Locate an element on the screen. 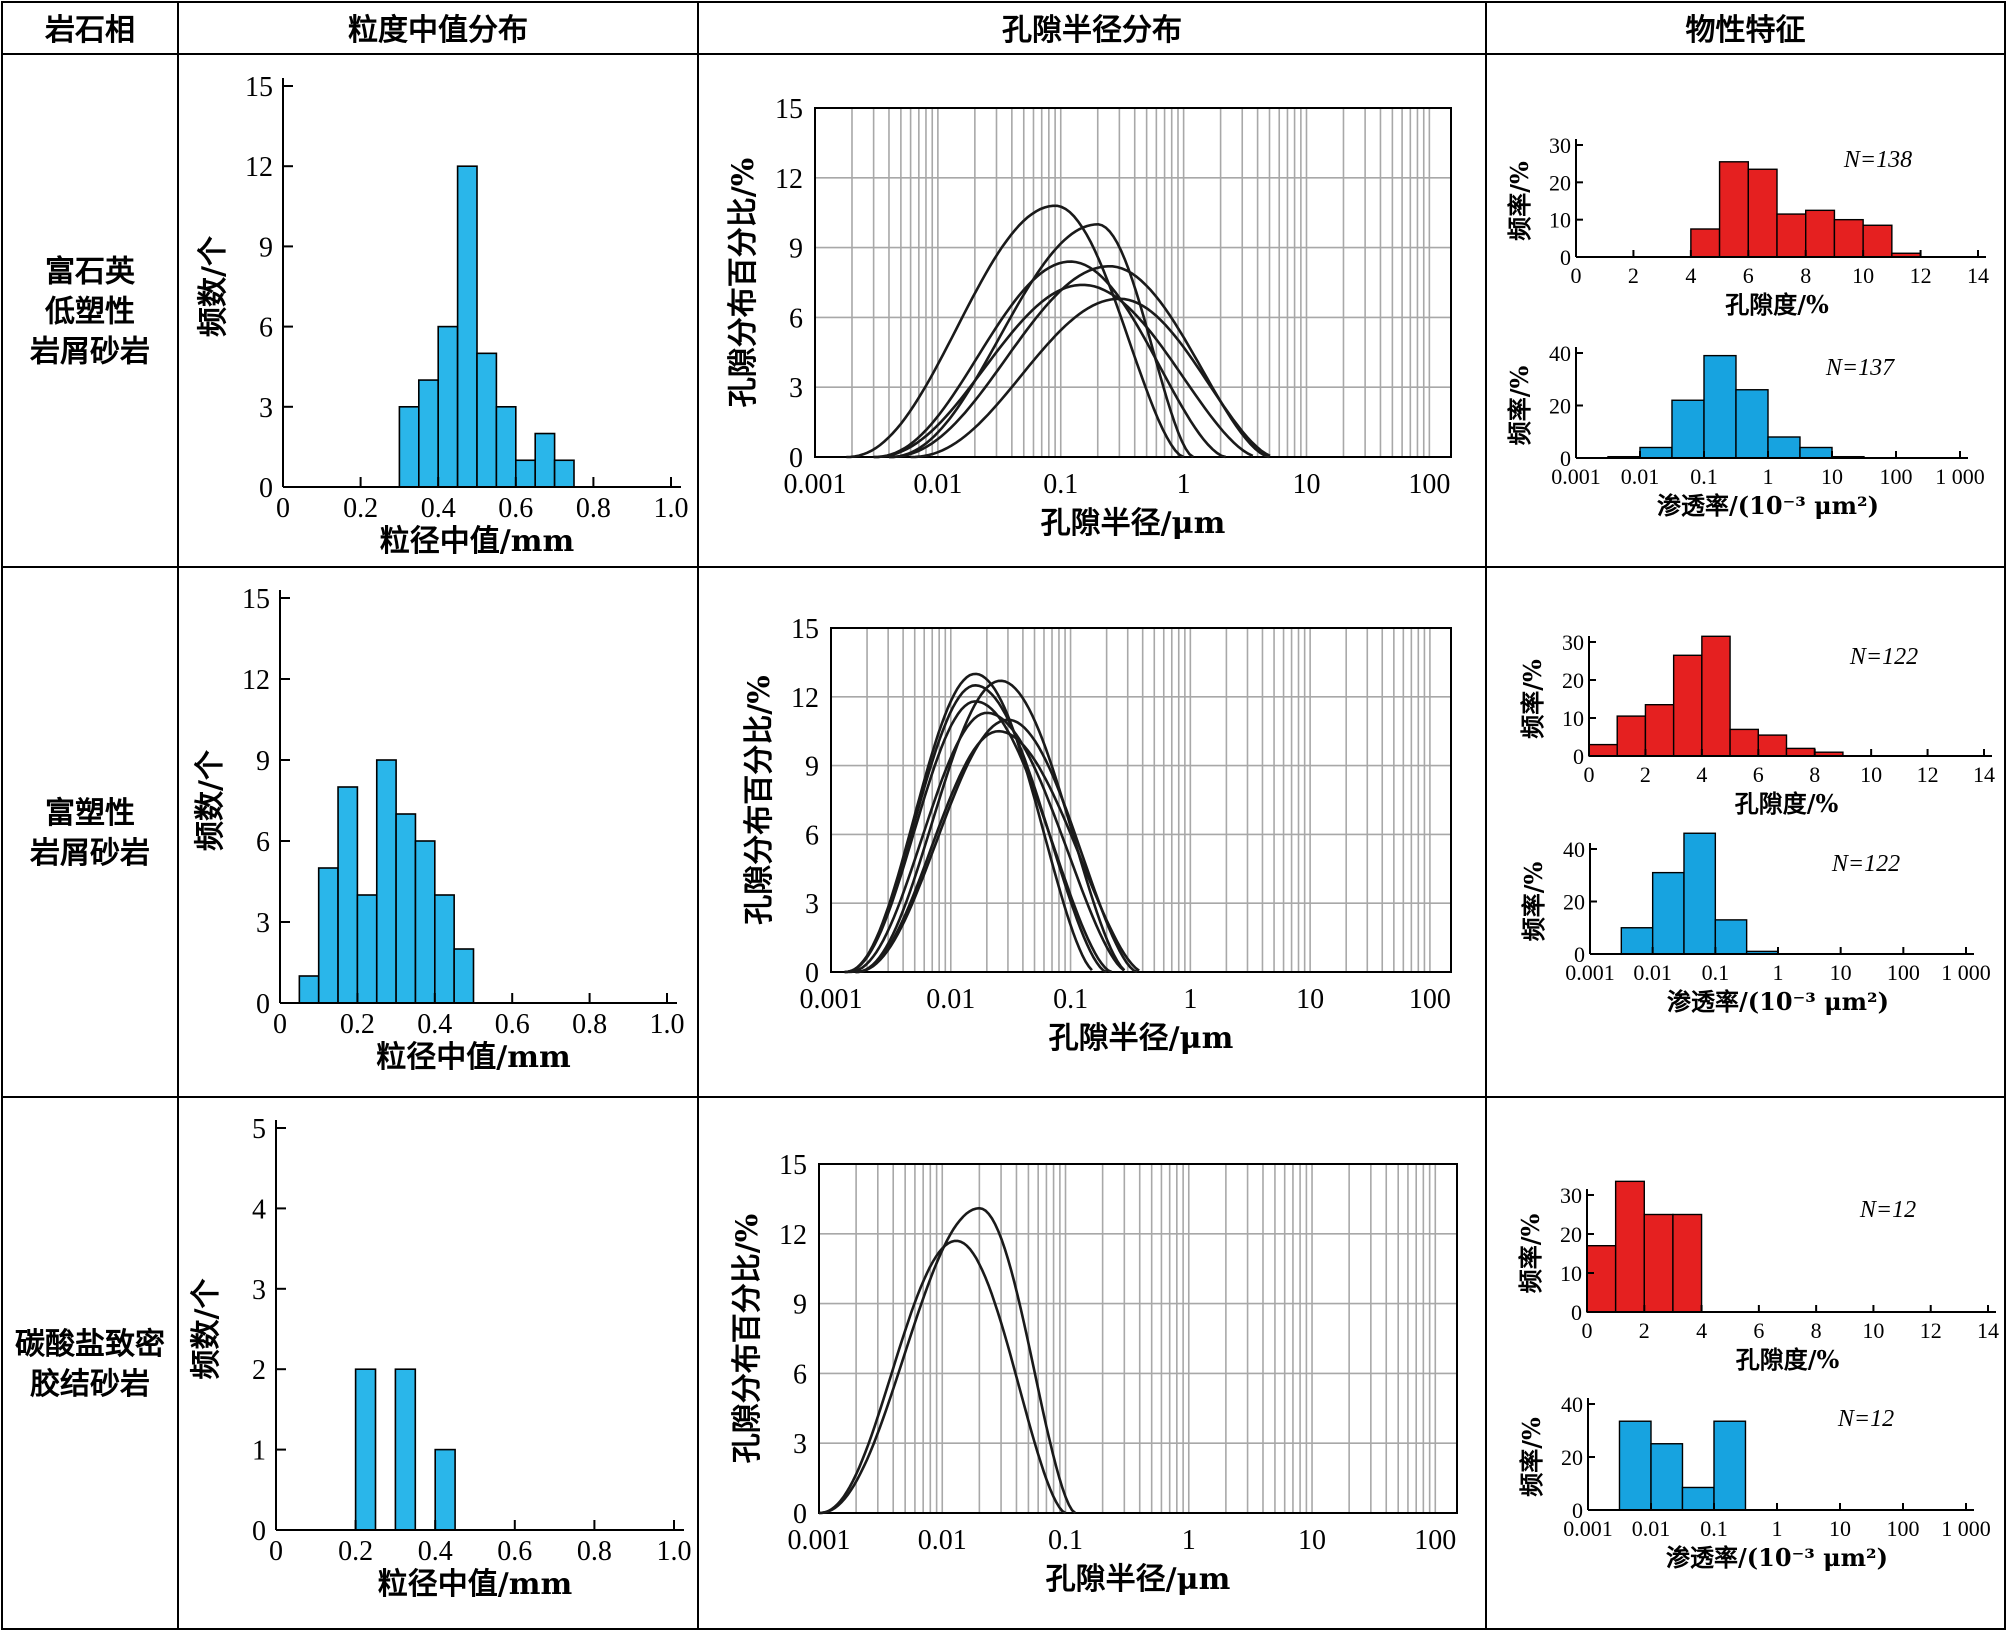  x-tick-label: 8 is located at coordinates (1805, 275).